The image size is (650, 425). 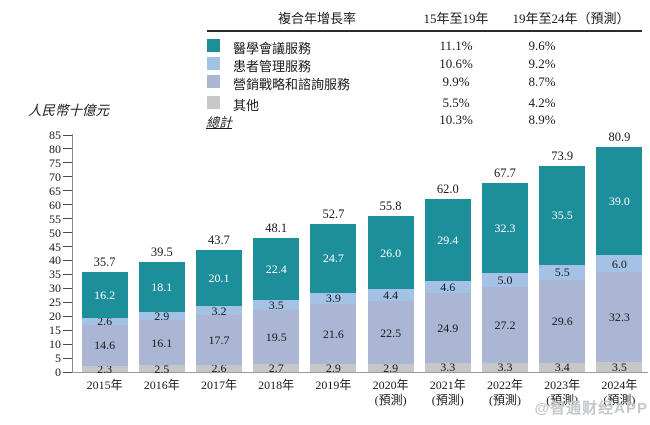 What do you see at coordinates (219, 240) in the screenshot?
I see `bar-total-label: 43.7` at bounding box center [219, 240].